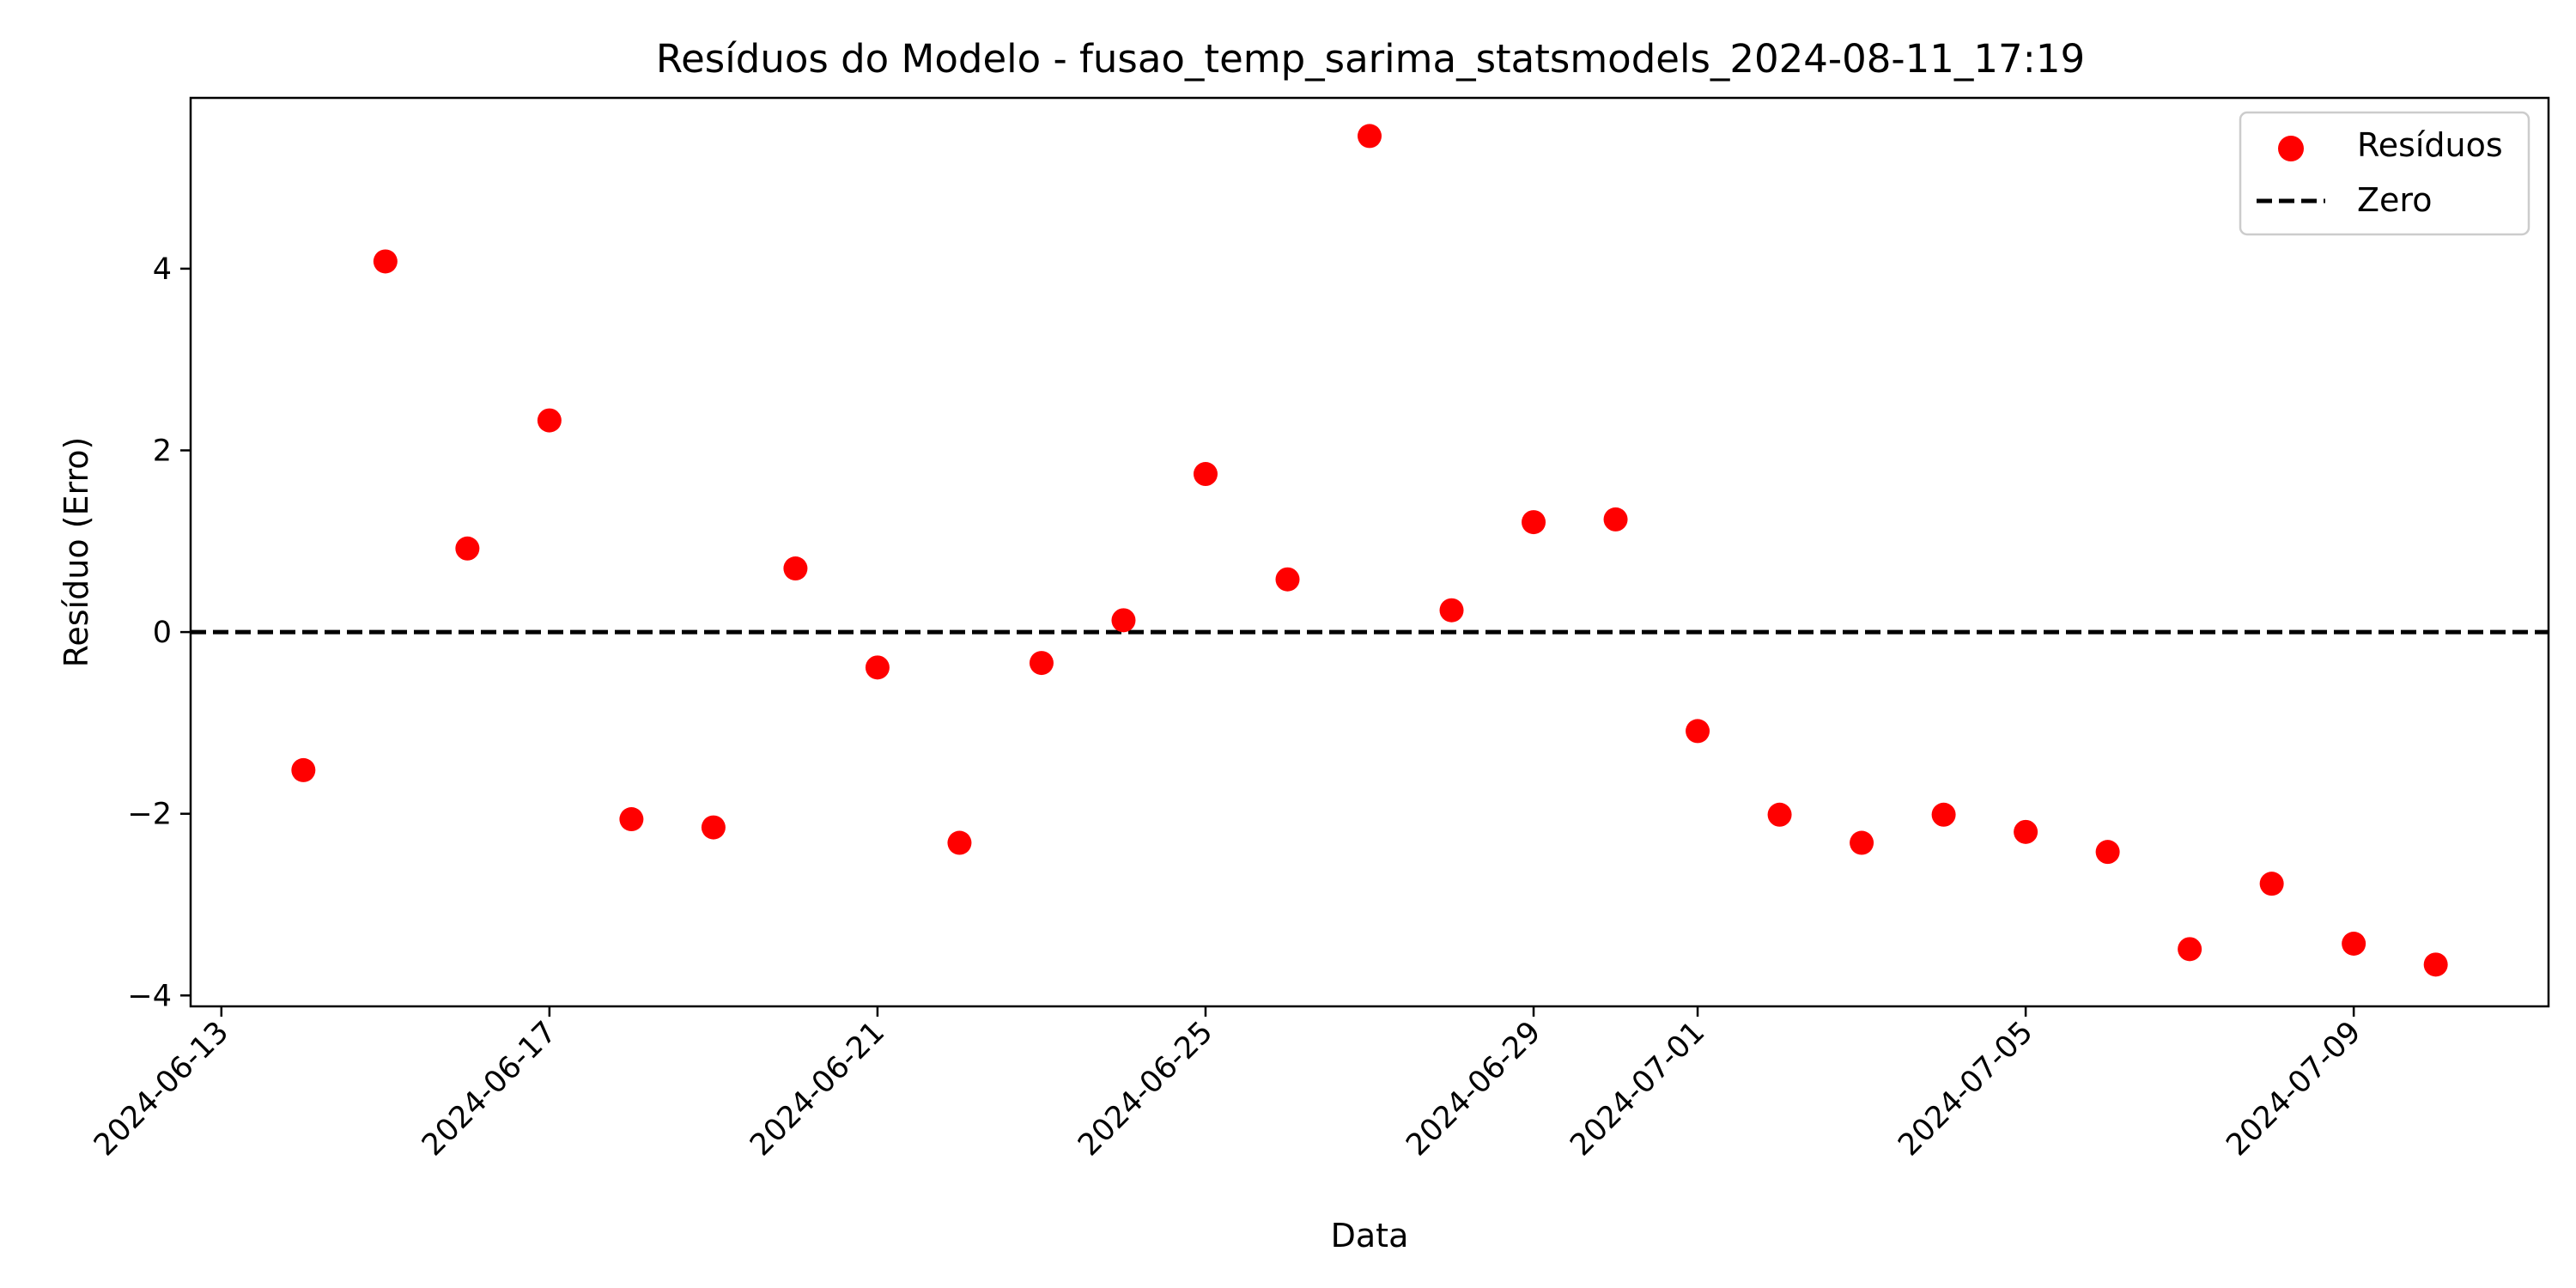 The width and height of the screenshot is (2576, 1288). I want to click on y-axis: 4 2 0 −2 −4, so click(159, 632).